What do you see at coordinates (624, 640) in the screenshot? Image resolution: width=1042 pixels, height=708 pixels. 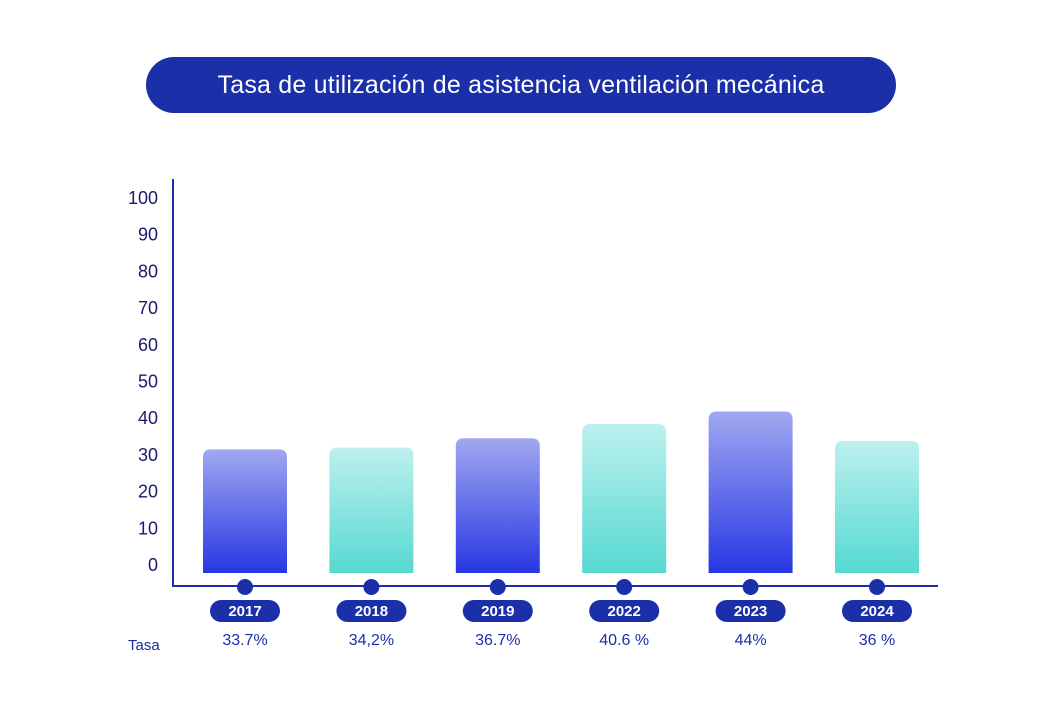 I see `rate-label-2022: 40.6 %` at bounding box center [624, 640].